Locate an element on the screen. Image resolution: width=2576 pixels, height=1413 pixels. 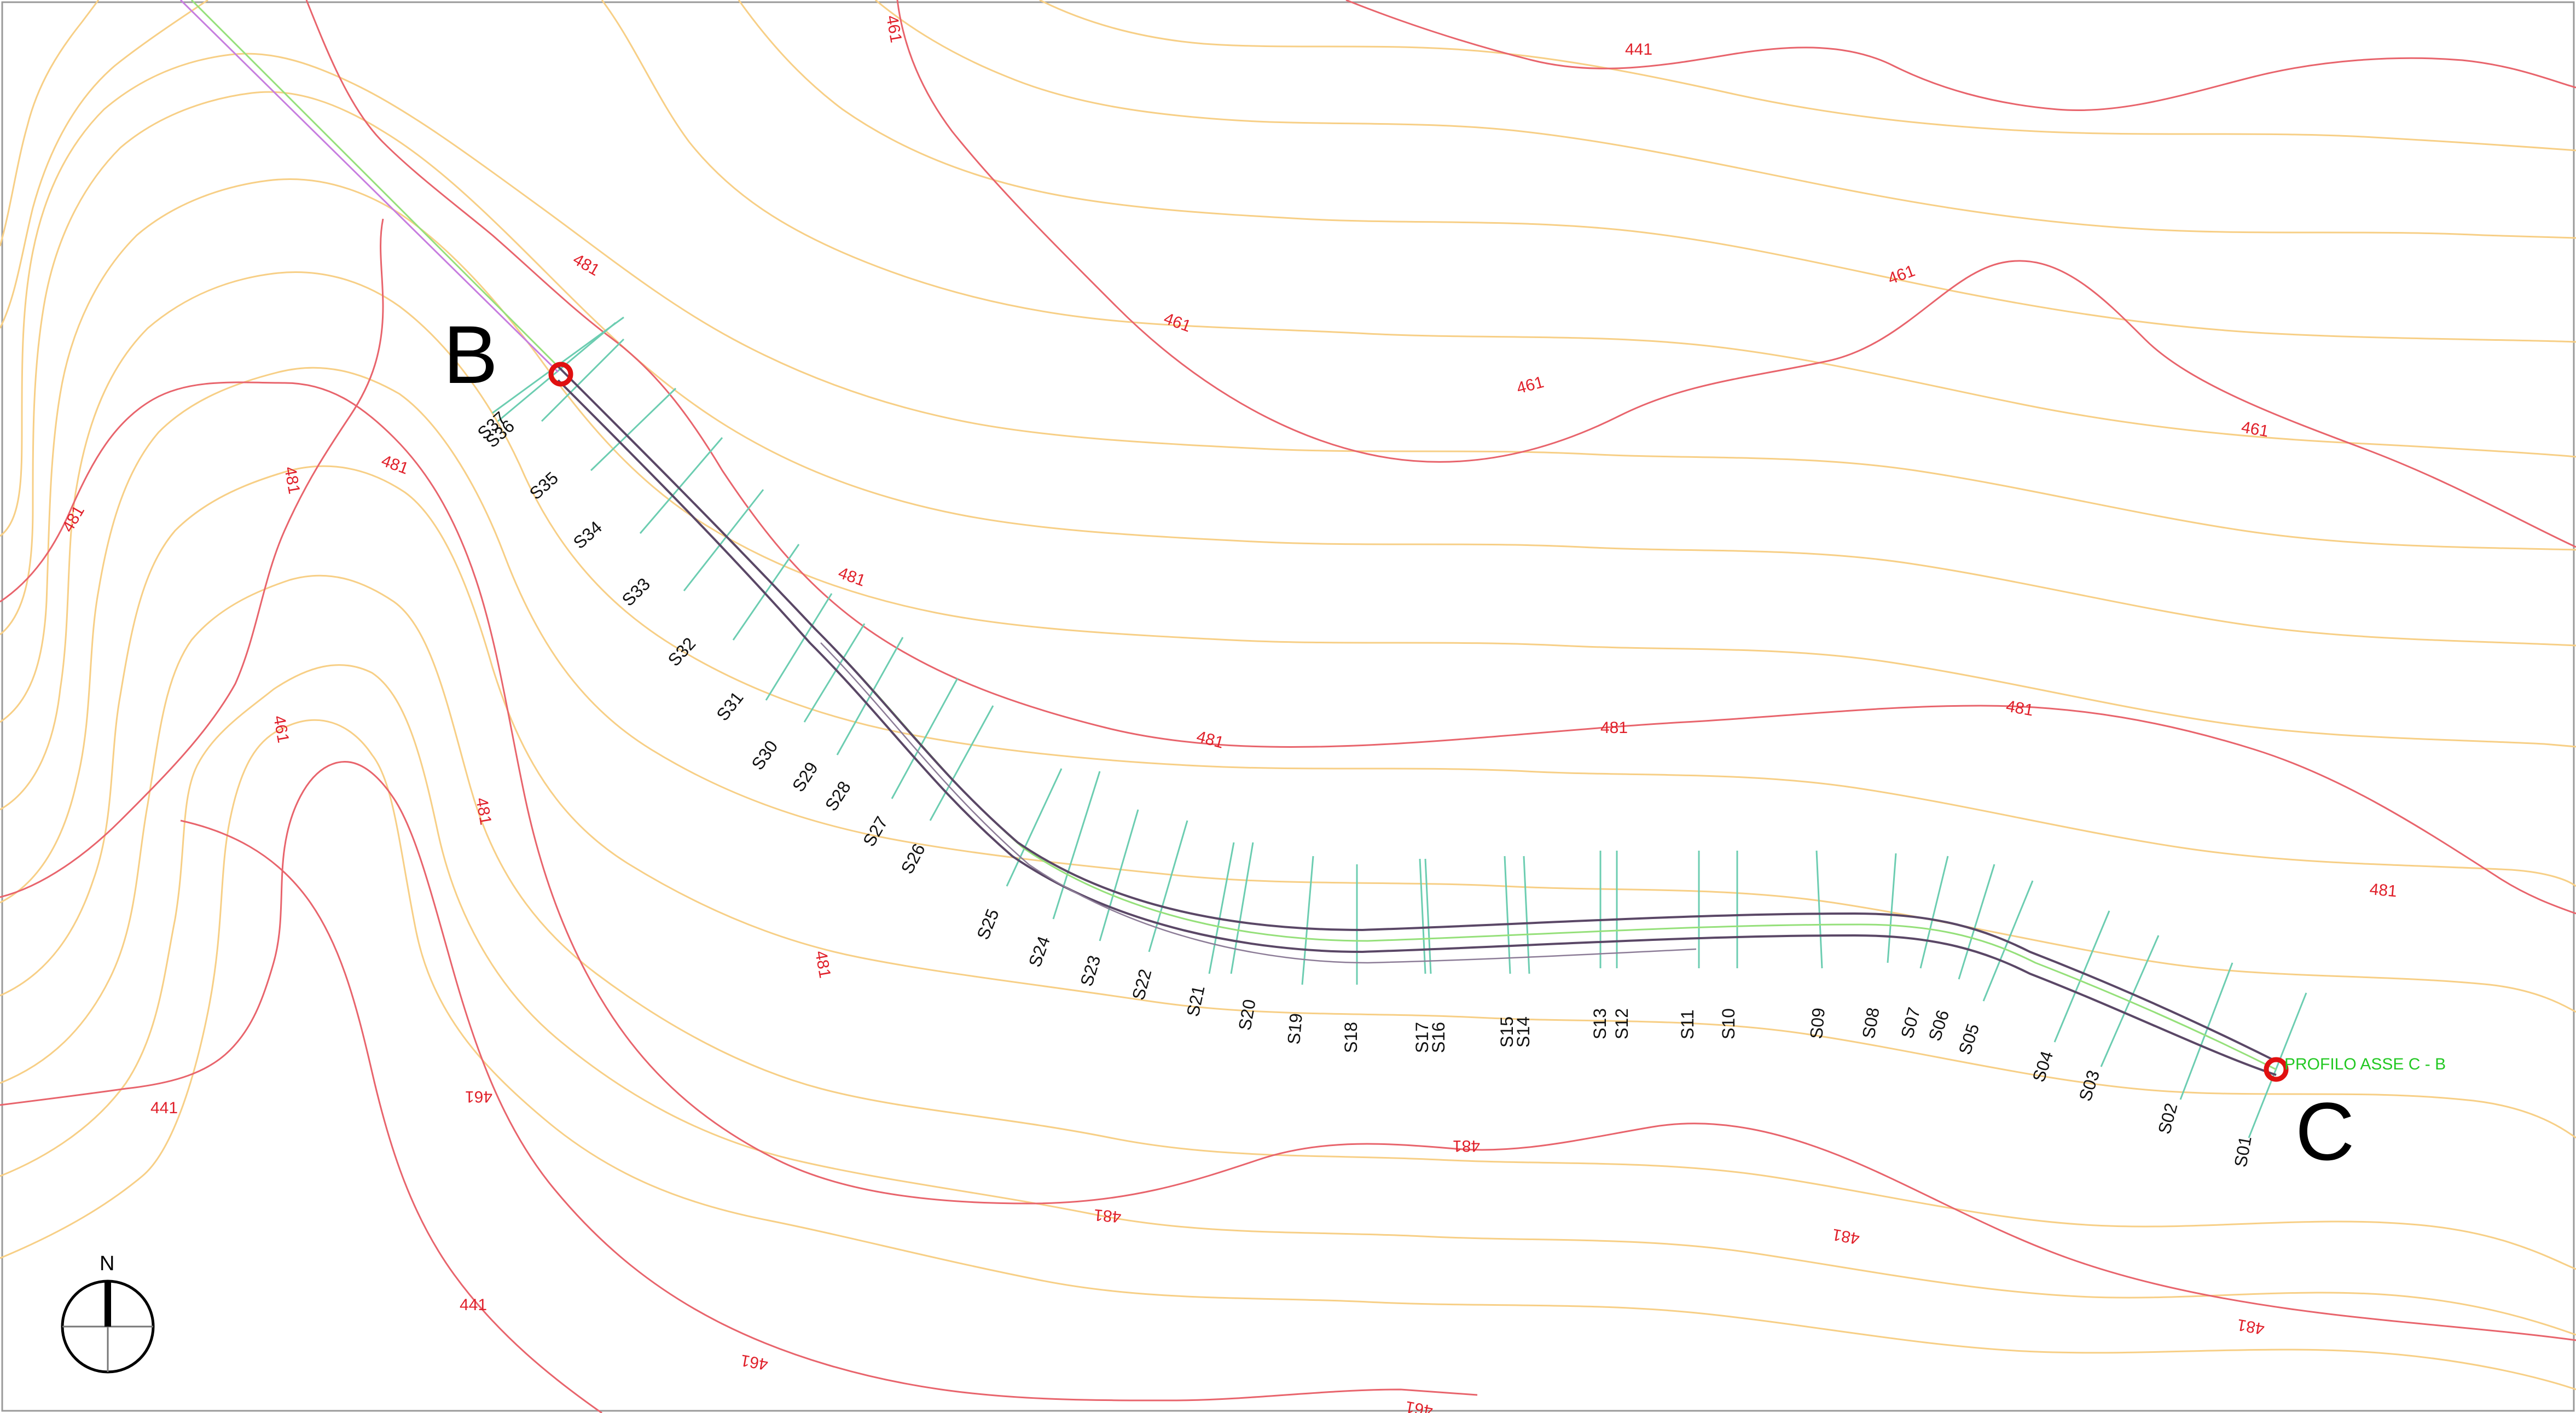
section-line-s17 is located at coordinates (1423, 916).